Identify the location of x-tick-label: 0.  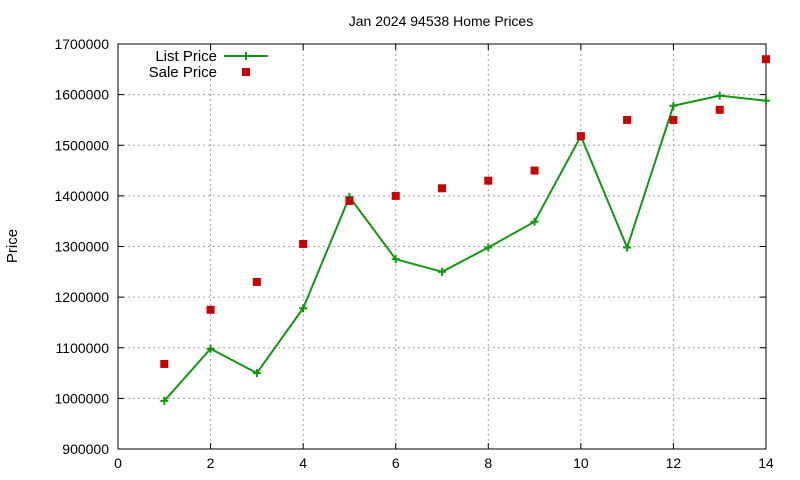
(118, 463).